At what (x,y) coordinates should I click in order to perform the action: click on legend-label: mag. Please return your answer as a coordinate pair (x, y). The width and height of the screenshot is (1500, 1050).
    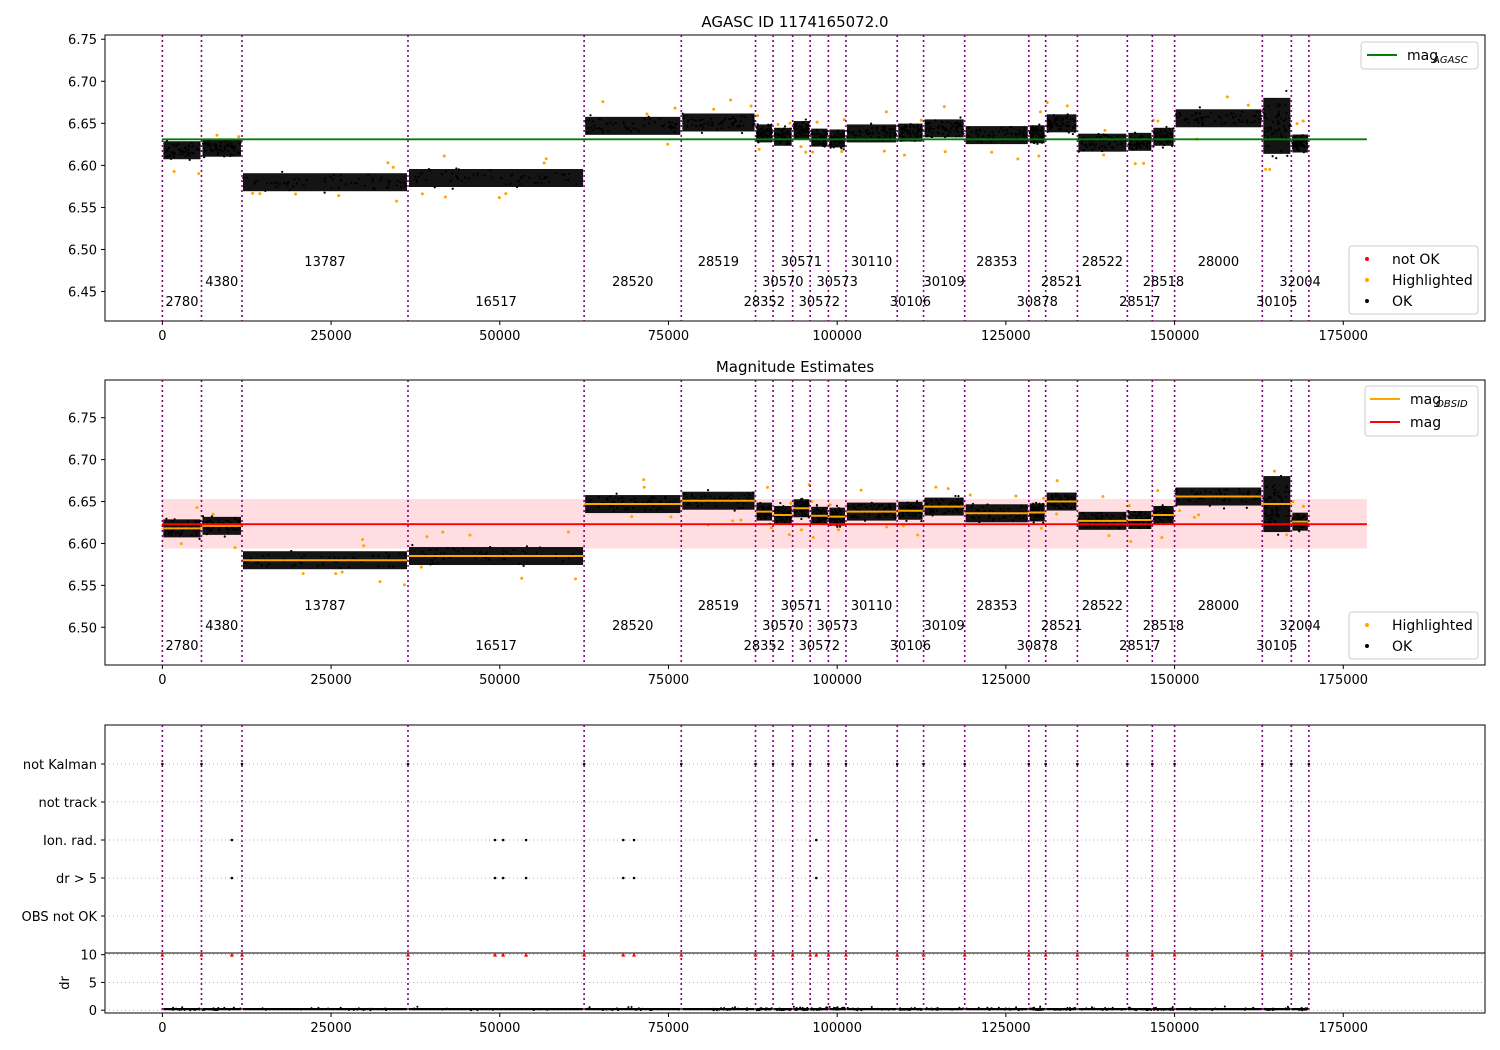
    Looking at the image, I should click on (1425, 400).